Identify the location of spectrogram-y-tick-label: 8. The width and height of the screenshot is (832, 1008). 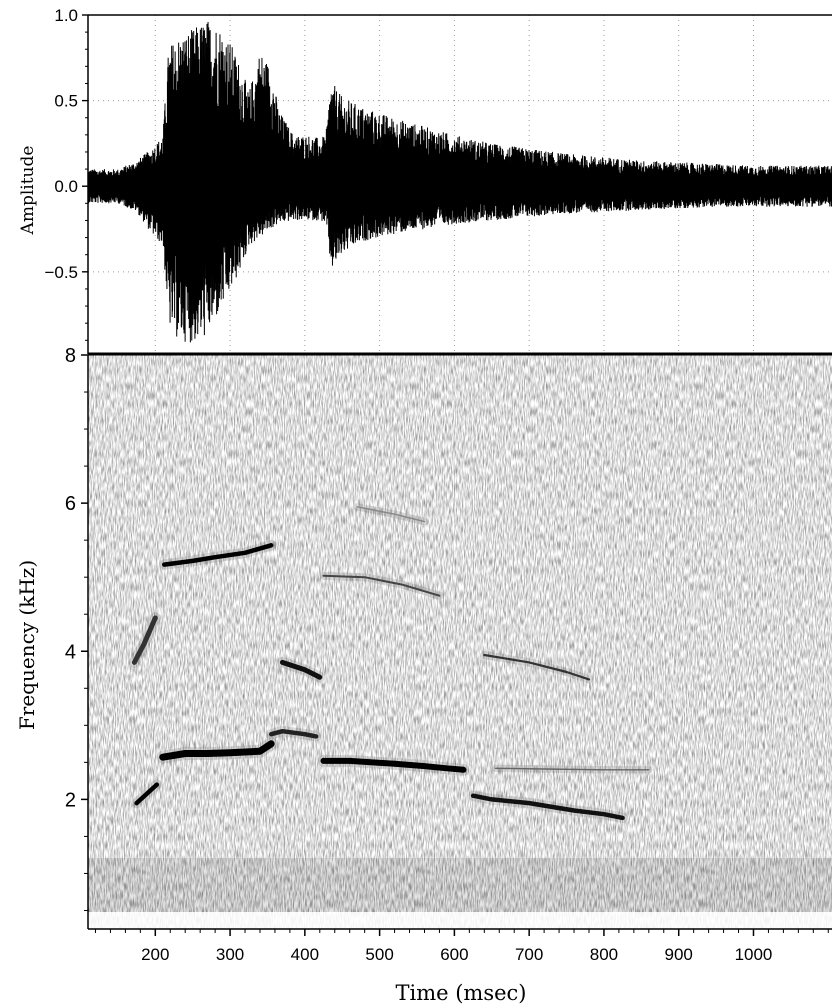
(70, 356).